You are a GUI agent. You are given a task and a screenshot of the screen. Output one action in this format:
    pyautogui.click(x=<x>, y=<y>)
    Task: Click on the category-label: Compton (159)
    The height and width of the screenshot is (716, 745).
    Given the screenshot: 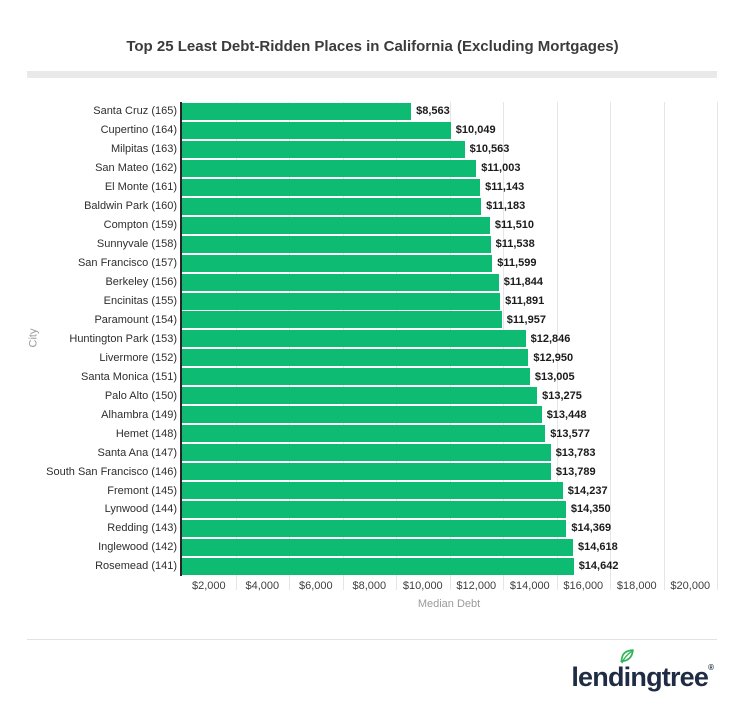 What is the action you would take?
    pyautogui.click(x=140, y=225)
    